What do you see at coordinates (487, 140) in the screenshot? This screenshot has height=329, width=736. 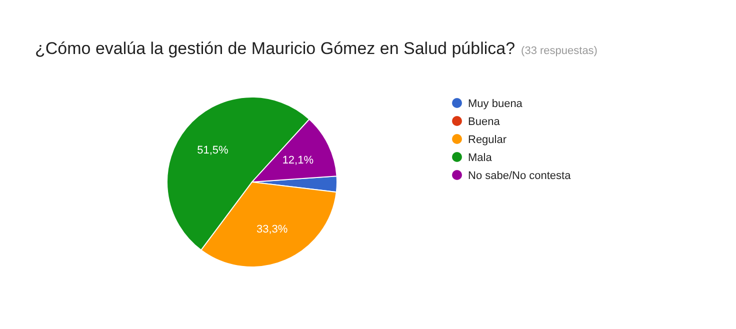 I see `legend-label: Regular` at bounding box center [487, 140].